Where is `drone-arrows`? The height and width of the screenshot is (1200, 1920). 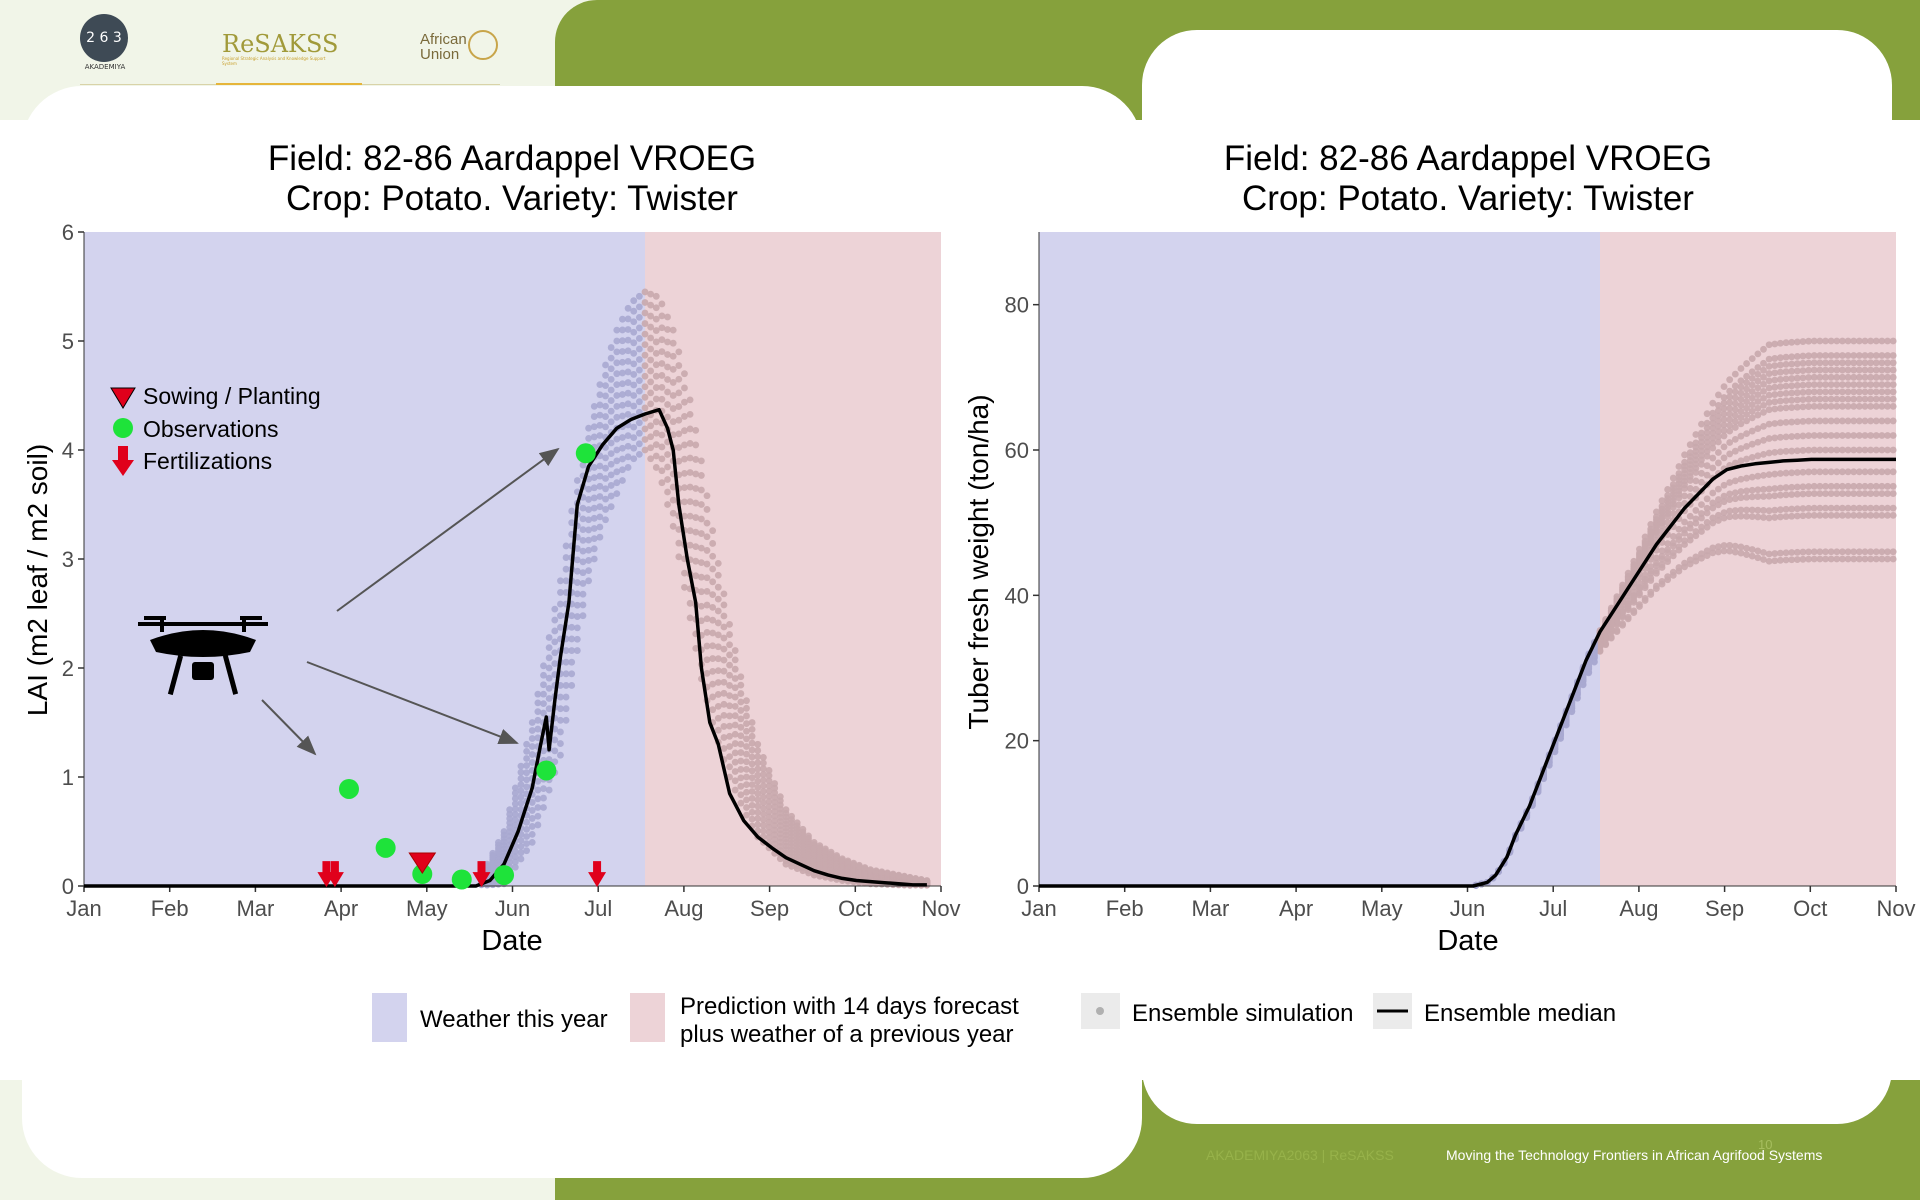 drone-arrows is located at coordinates (410, 601).